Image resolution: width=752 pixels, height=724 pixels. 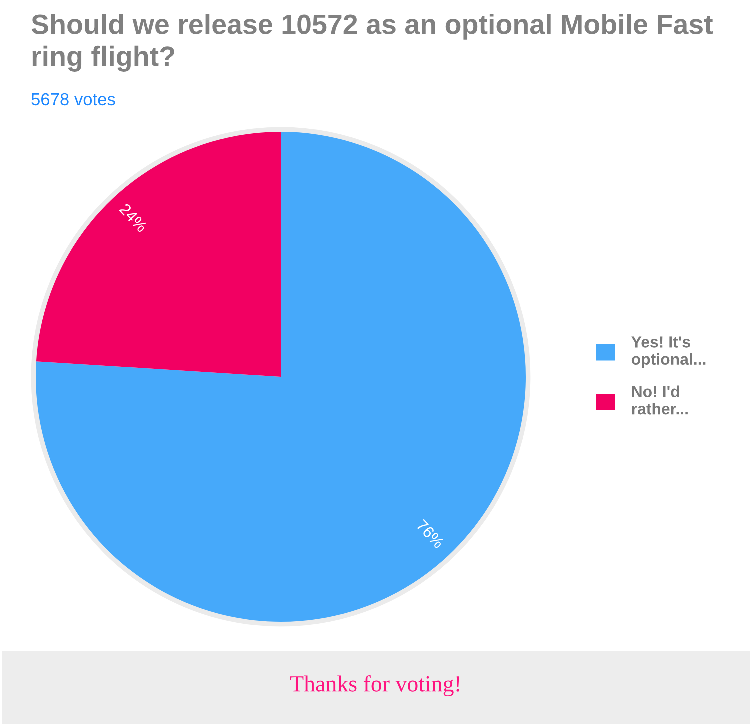 I want to click on pie-slice, so click(x=158, y=254).